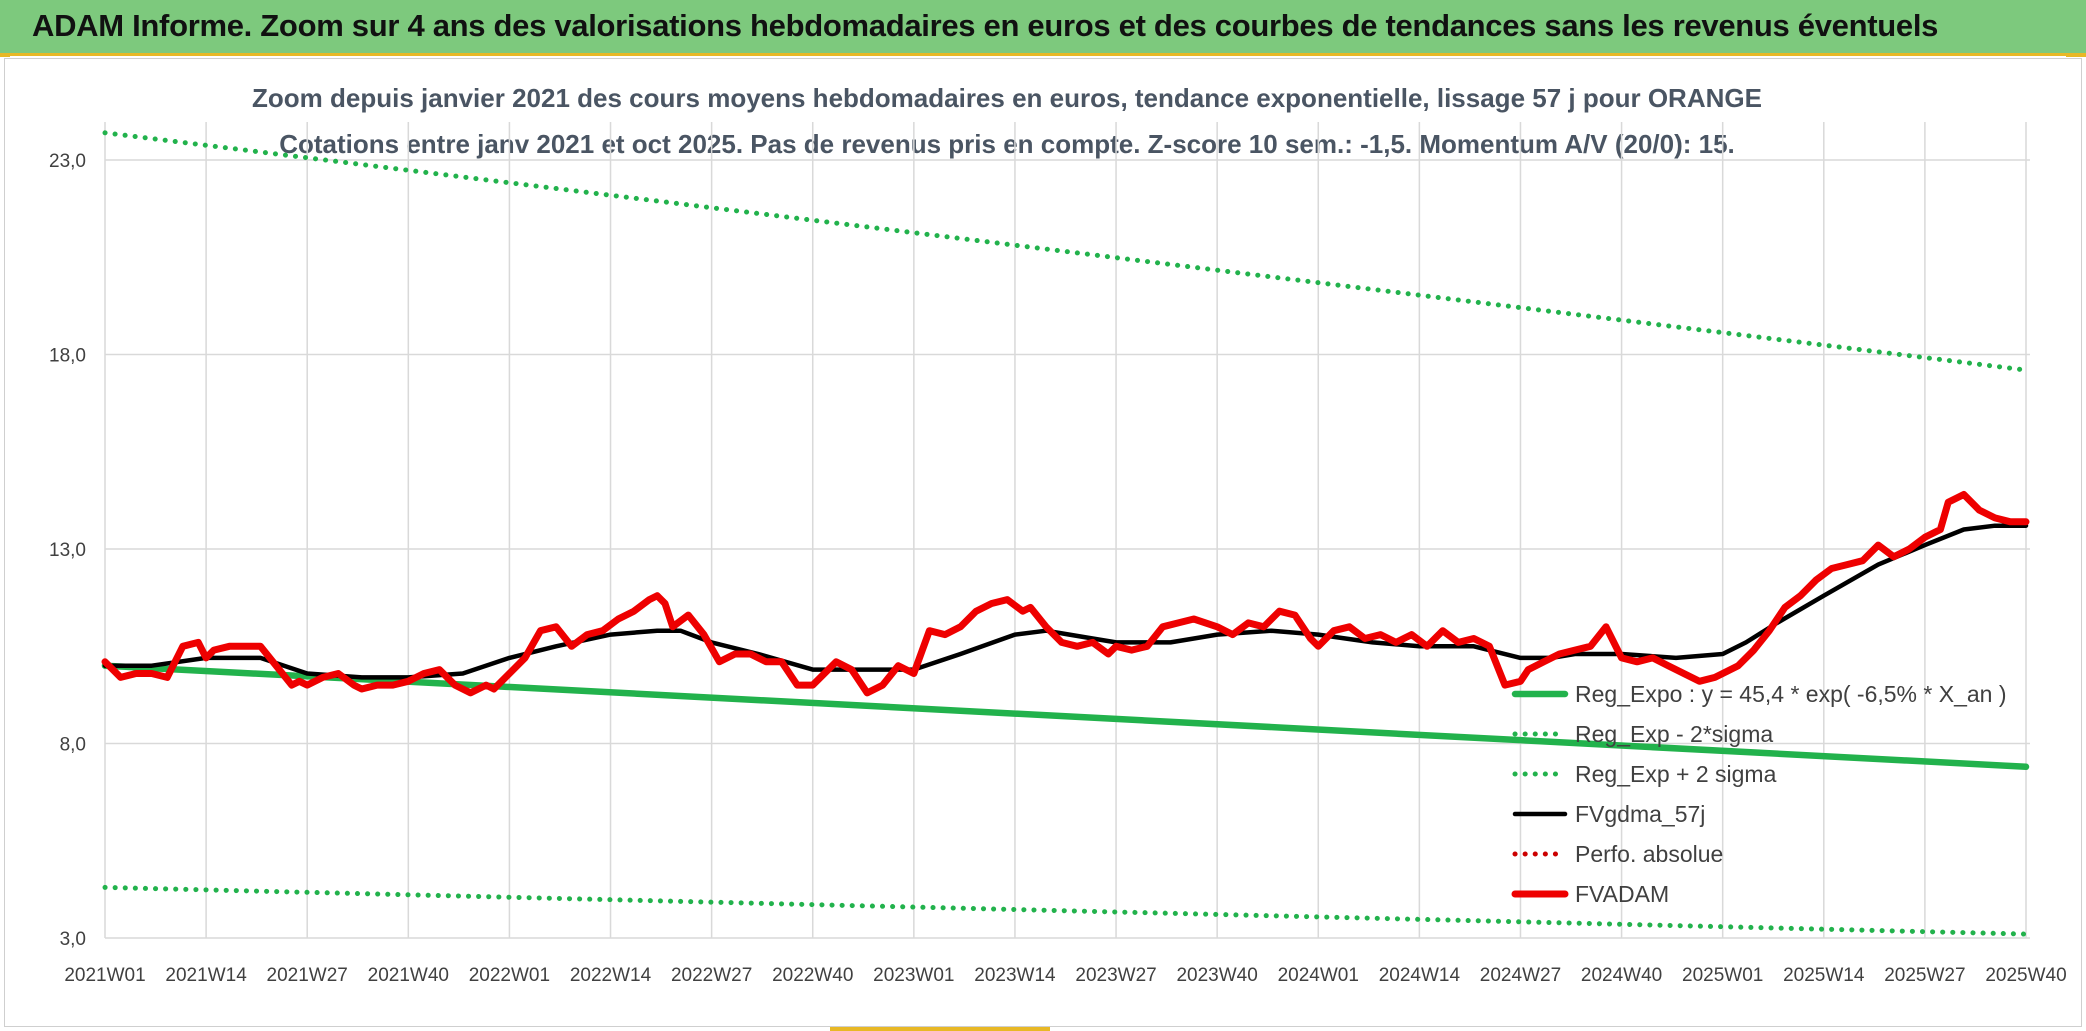 The width and height of the screenshot is (2086, 1031). What do you see at coordinates (1318, 975) in the screenshot?
I see `x-tick-label: 2024W01` at bounding box center [1318, 975].